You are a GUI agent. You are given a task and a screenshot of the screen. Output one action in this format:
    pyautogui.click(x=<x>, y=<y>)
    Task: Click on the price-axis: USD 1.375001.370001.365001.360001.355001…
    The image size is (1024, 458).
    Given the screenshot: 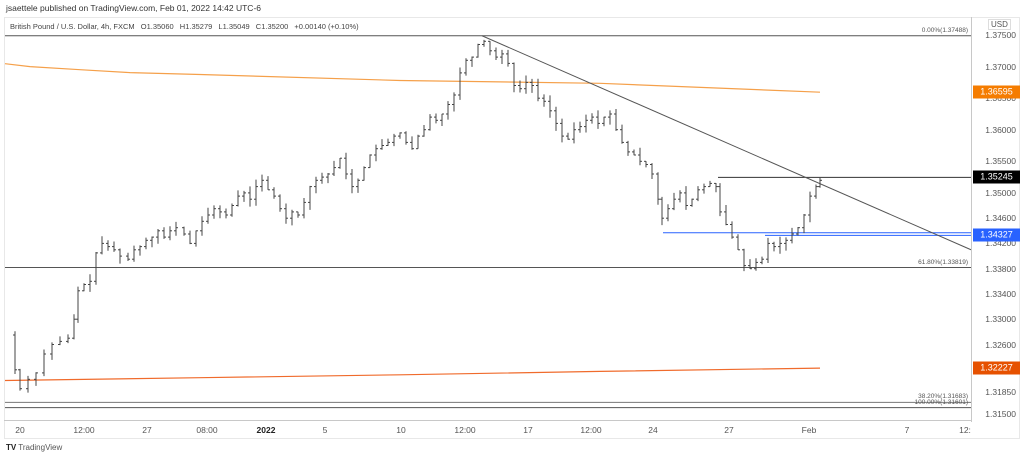 What is the action you would take?
    pyautogui.click(x=995, y=219)
    